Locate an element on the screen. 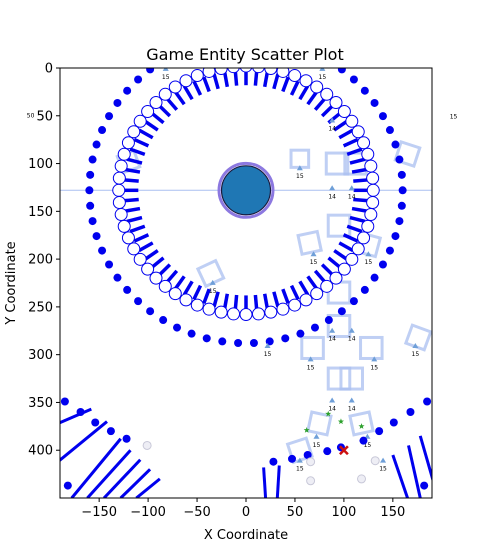 The height and width of the screenshot is (560, 480). green-star is located at coordinates (361, 426).